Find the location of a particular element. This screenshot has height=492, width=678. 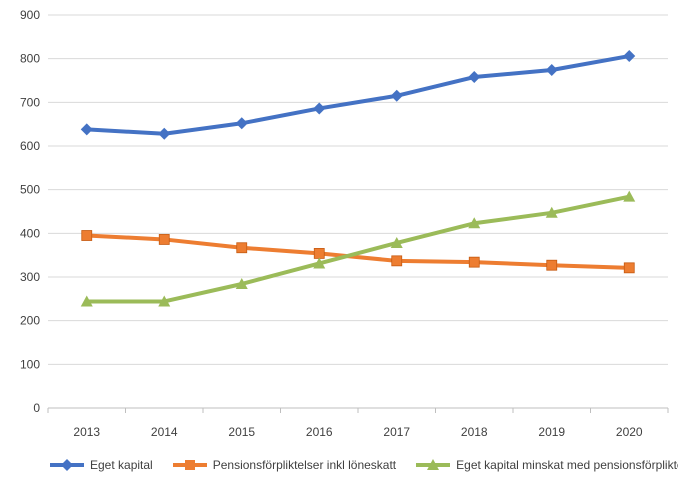

x-tick-label: 2020 is located at coordinates (629, 432).